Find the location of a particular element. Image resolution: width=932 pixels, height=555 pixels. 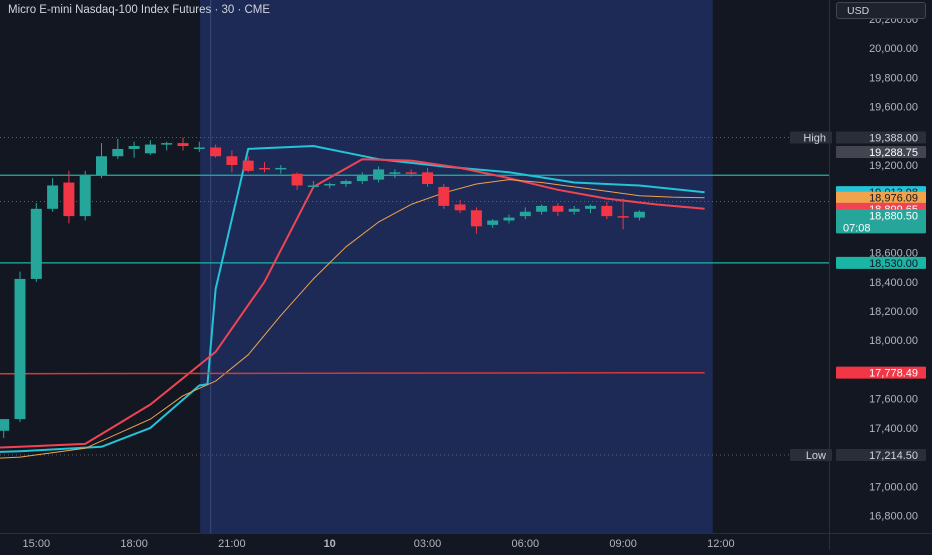

price-badge: 18,976.09 is located at coordinates (881, 198).